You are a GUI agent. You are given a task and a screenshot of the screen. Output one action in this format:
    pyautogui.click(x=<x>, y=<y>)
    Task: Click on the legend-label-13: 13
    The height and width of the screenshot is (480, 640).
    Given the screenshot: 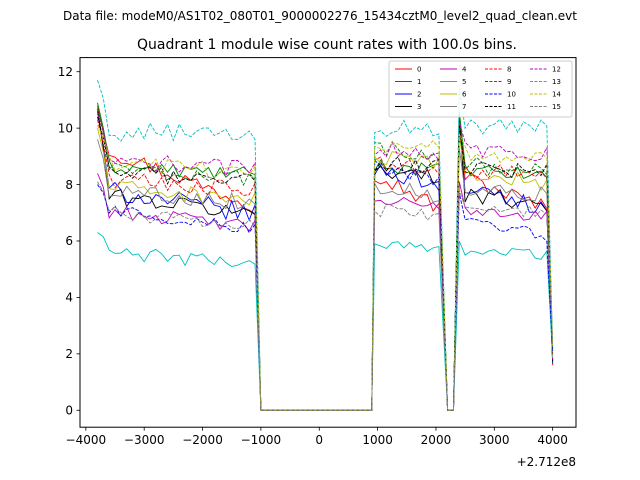 What is the action you would take?
    pyautogui.click(x=556, y=82)
    